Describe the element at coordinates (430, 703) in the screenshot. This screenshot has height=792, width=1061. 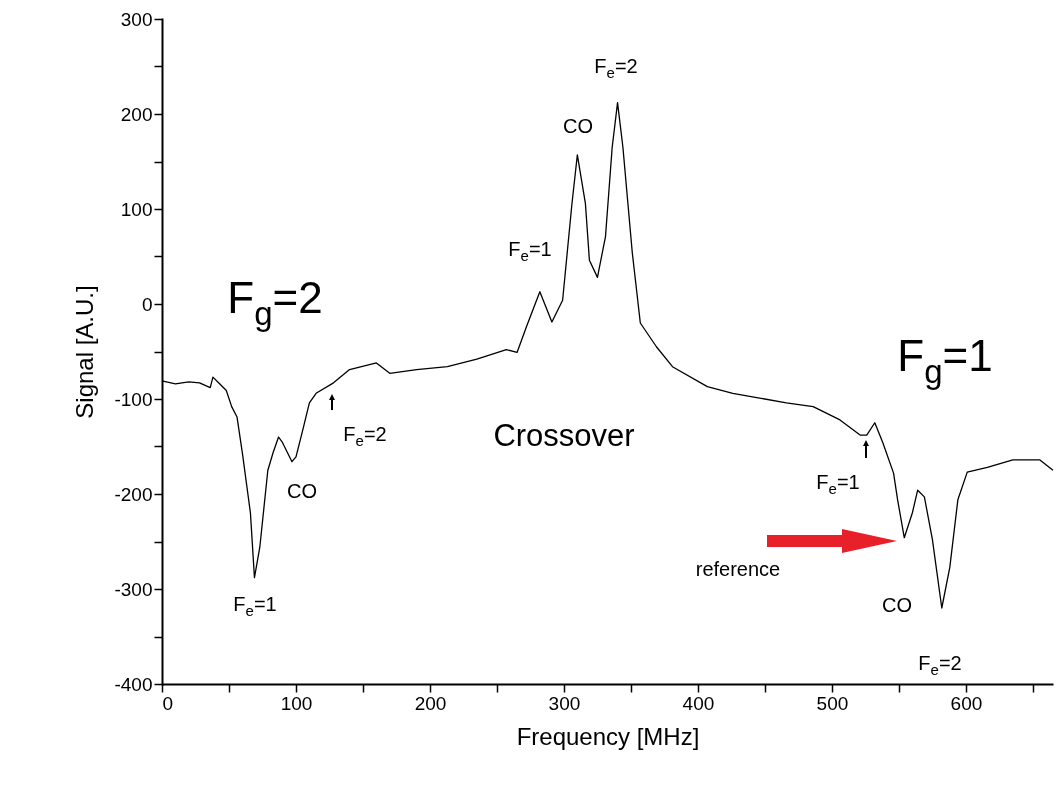
I see `x-tick-label: 200` at that location.